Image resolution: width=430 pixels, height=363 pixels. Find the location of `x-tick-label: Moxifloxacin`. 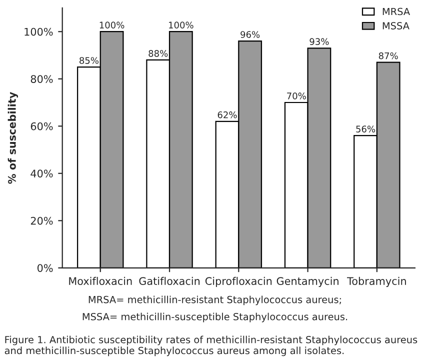

x-tick-label: Moxifloxacin is located at coordinates (100, 280).